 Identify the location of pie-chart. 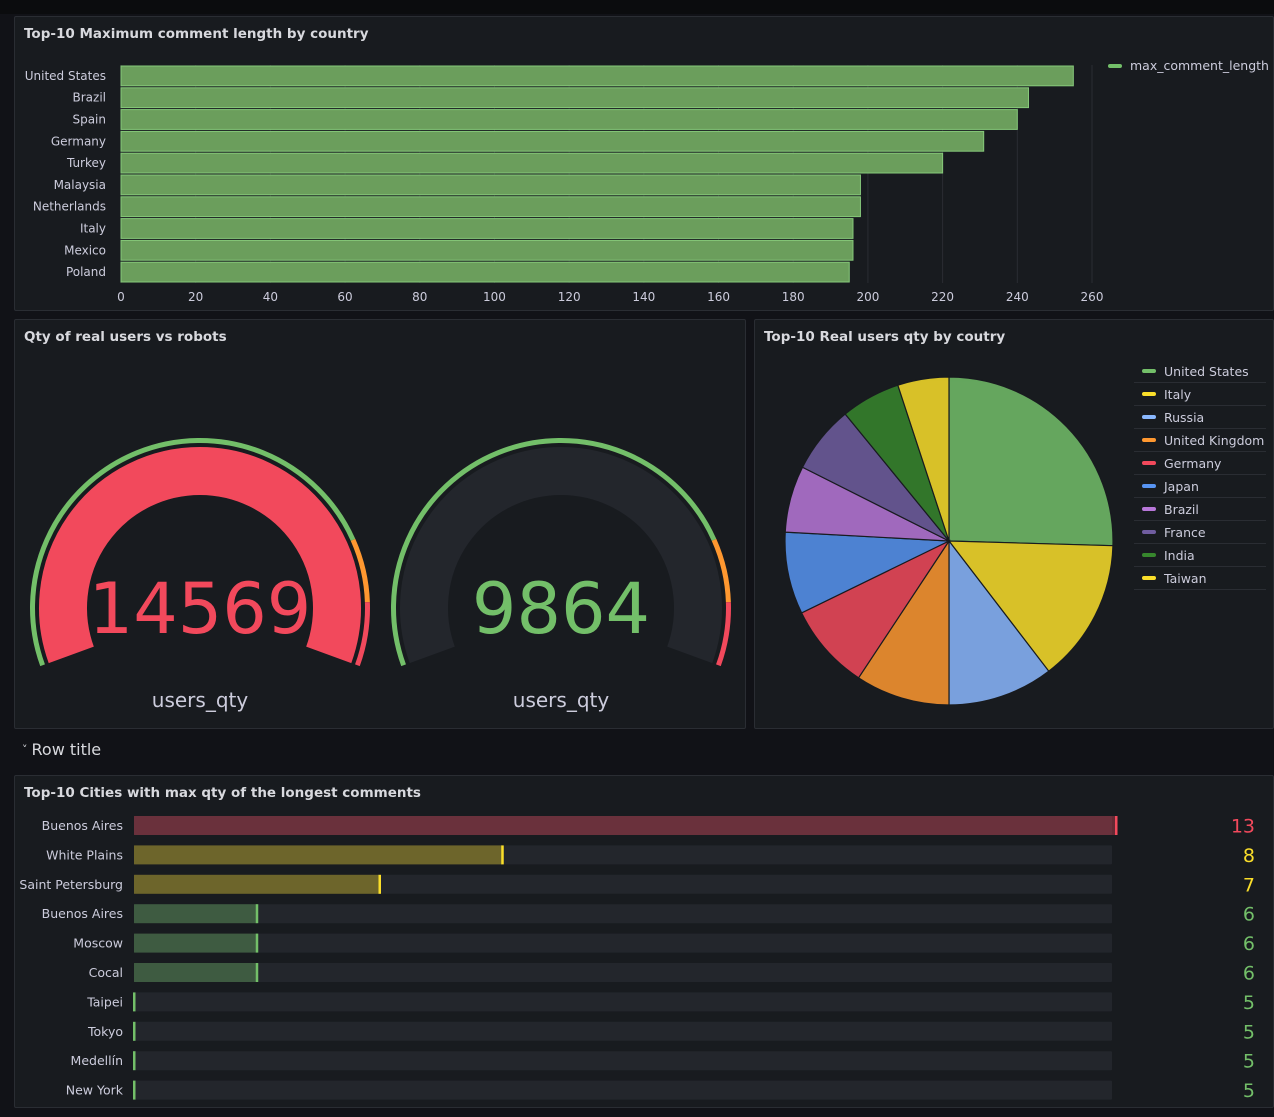
(949, 541).